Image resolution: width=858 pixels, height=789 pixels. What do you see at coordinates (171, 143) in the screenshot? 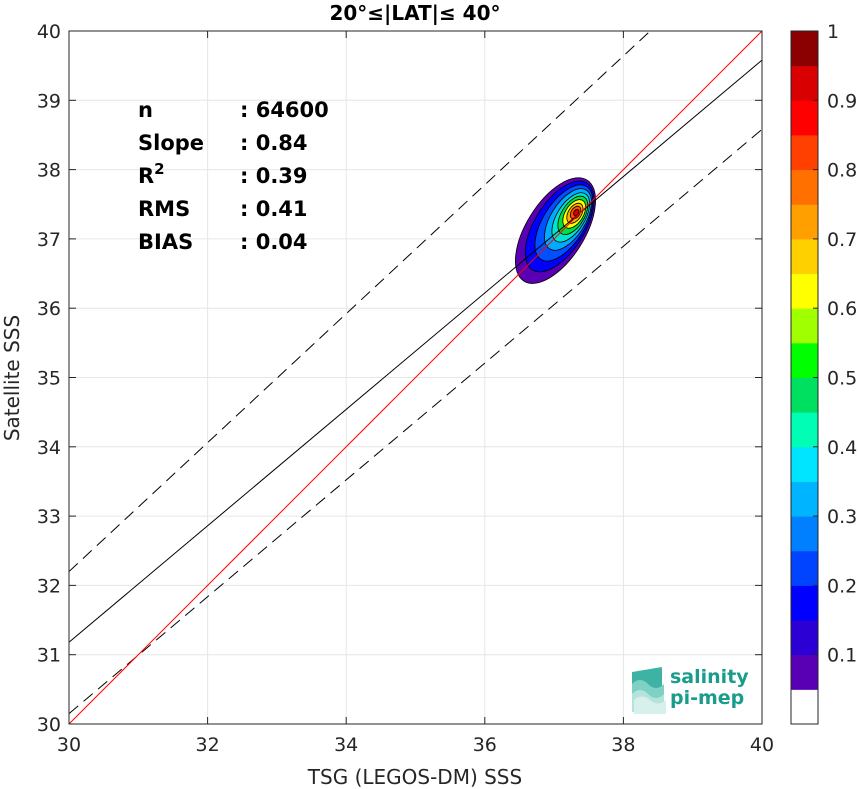
I see `stat-label: Slope` at bounding box center [171, 143].